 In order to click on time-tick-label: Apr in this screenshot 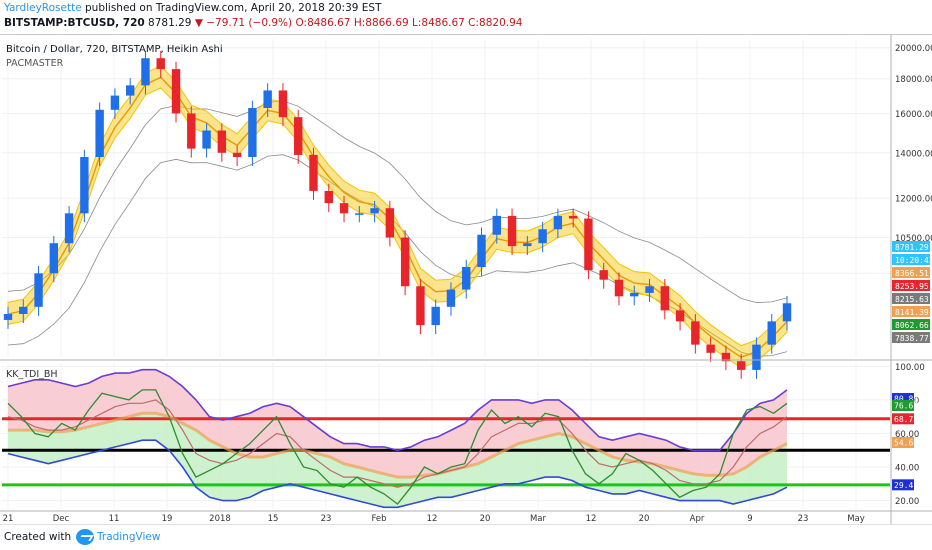, I will do `click(697, 519)`.